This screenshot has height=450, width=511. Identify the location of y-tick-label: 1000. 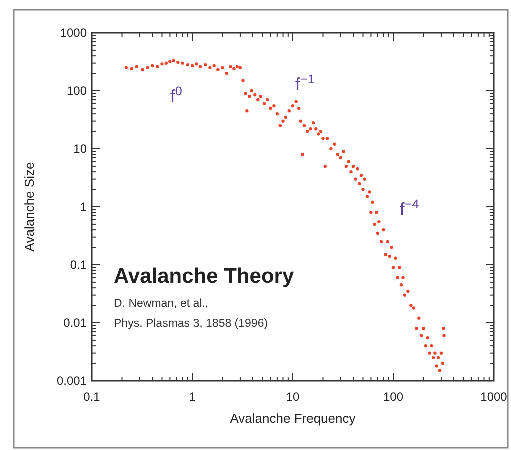
(74, 33).